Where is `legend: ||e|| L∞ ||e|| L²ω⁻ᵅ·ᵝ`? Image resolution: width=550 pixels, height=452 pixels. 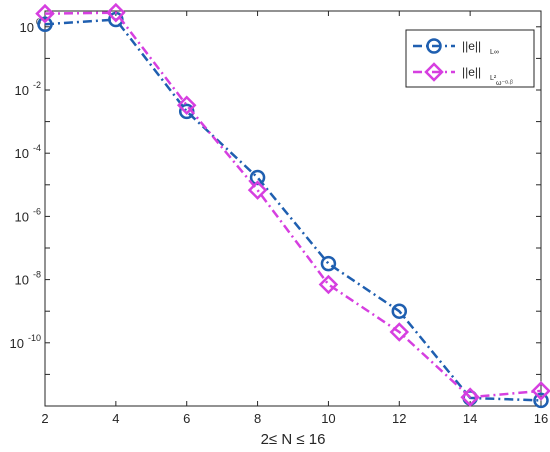 legend: ||e|| L∞ ||e|| L²ω⁻ᵅ·ᵝ is located at coordinates (470, 58).